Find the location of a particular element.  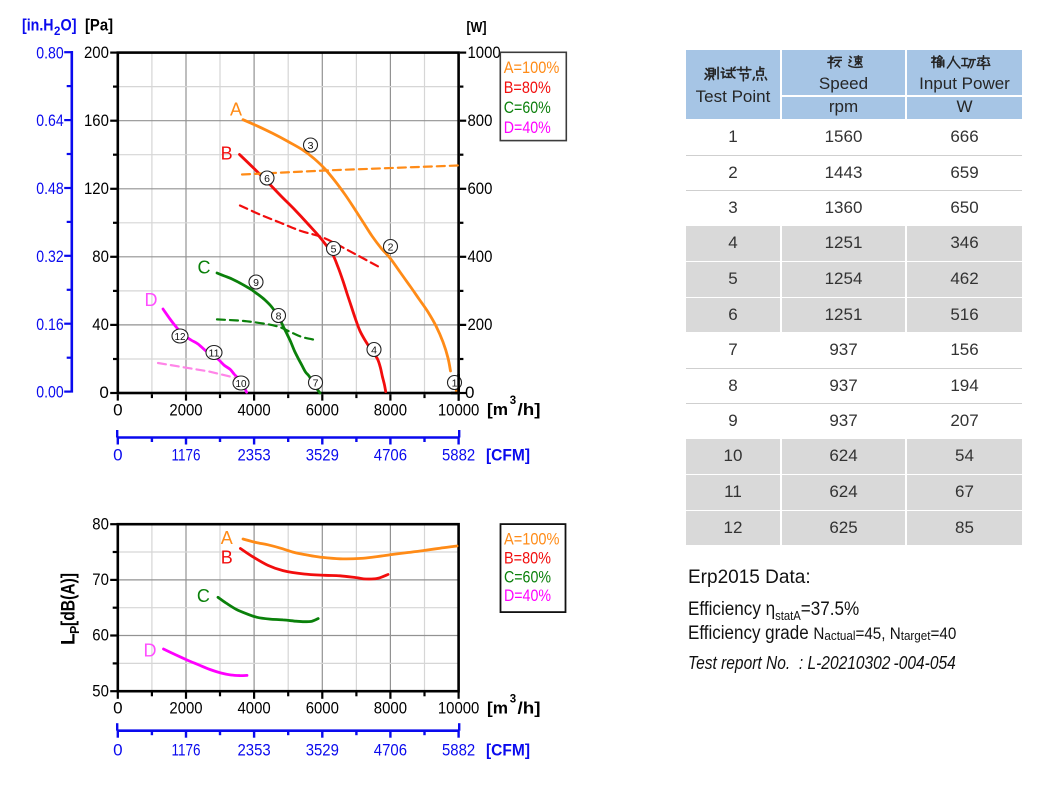

svg-text: 0.80 is located at coordinates (49, 52).